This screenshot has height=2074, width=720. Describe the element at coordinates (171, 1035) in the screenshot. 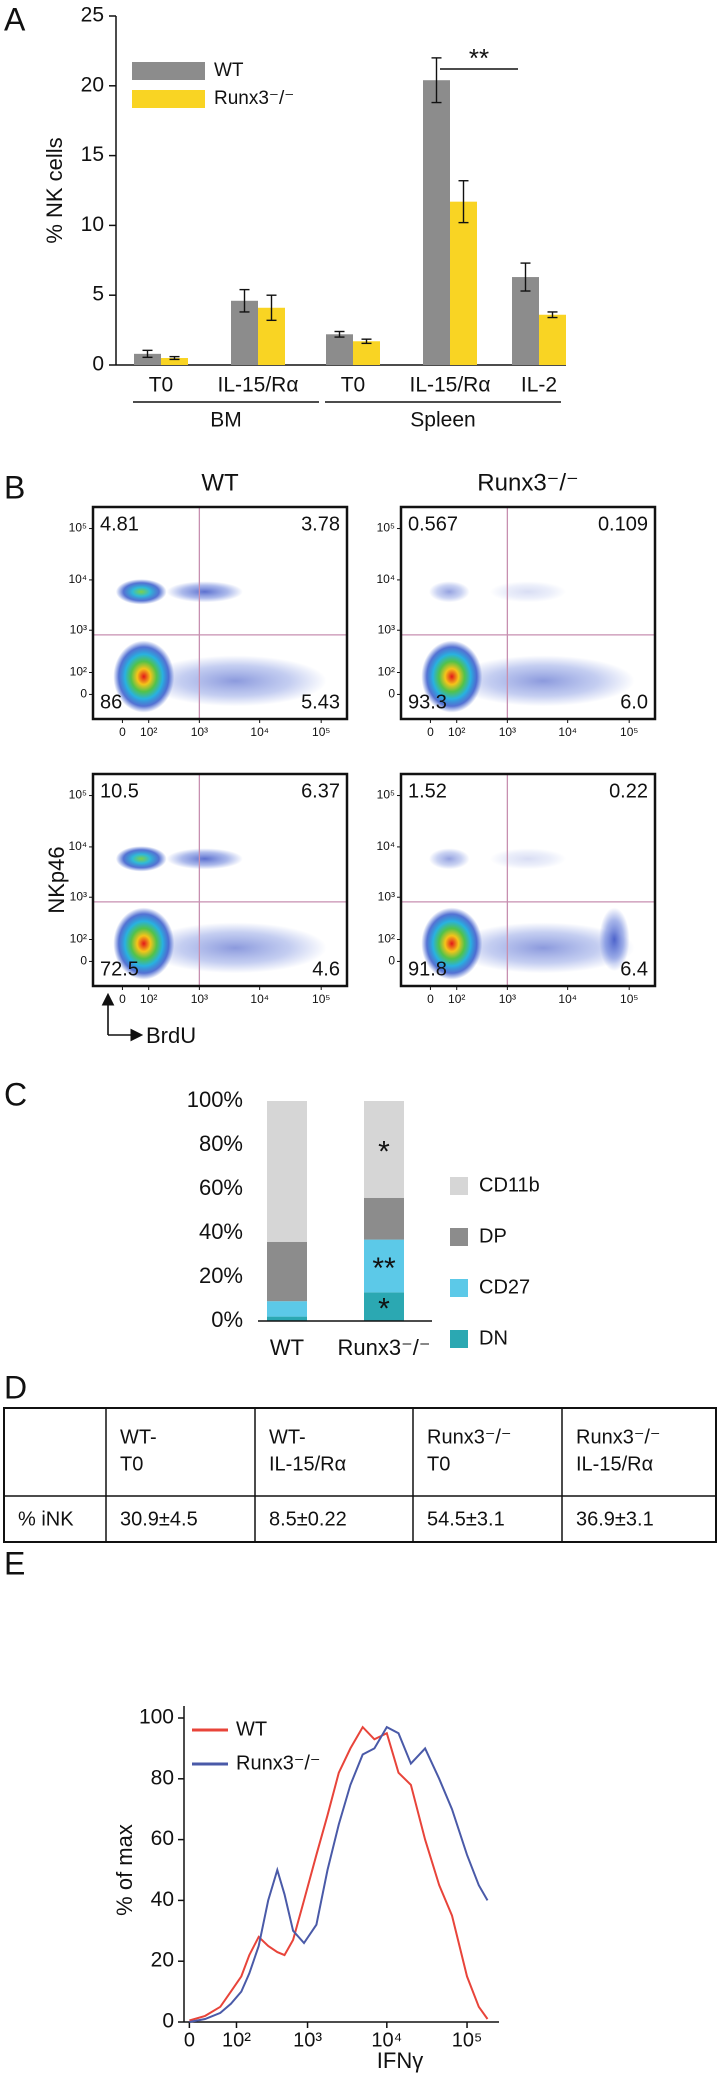

I see `x-axis-label: BrdU` at that location.